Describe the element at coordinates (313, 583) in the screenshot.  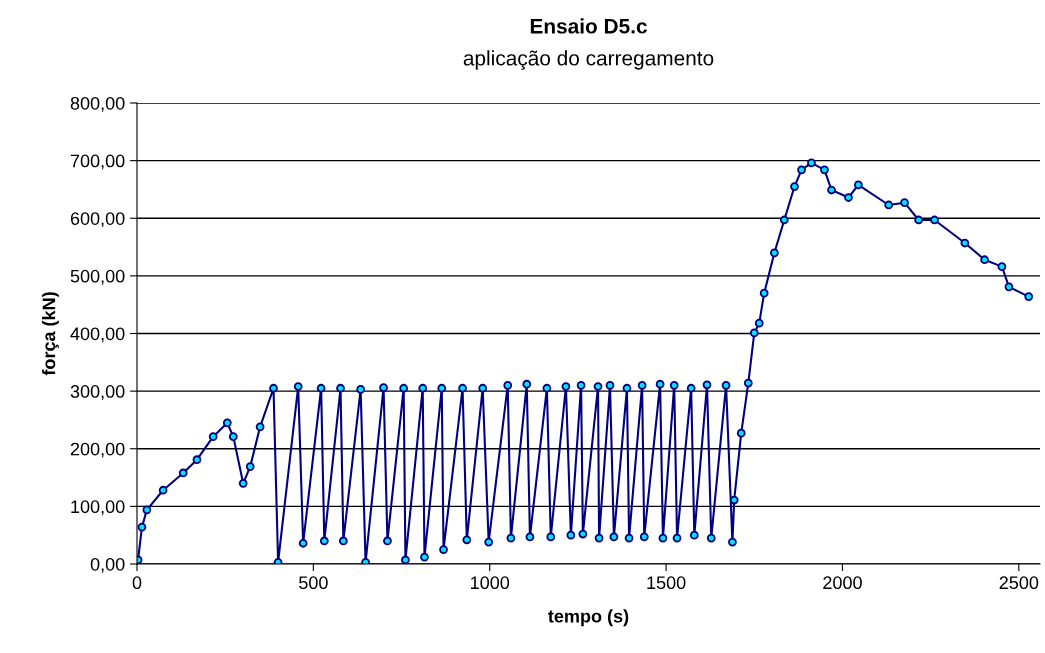
I see `x-tick-label: 500` at that location.